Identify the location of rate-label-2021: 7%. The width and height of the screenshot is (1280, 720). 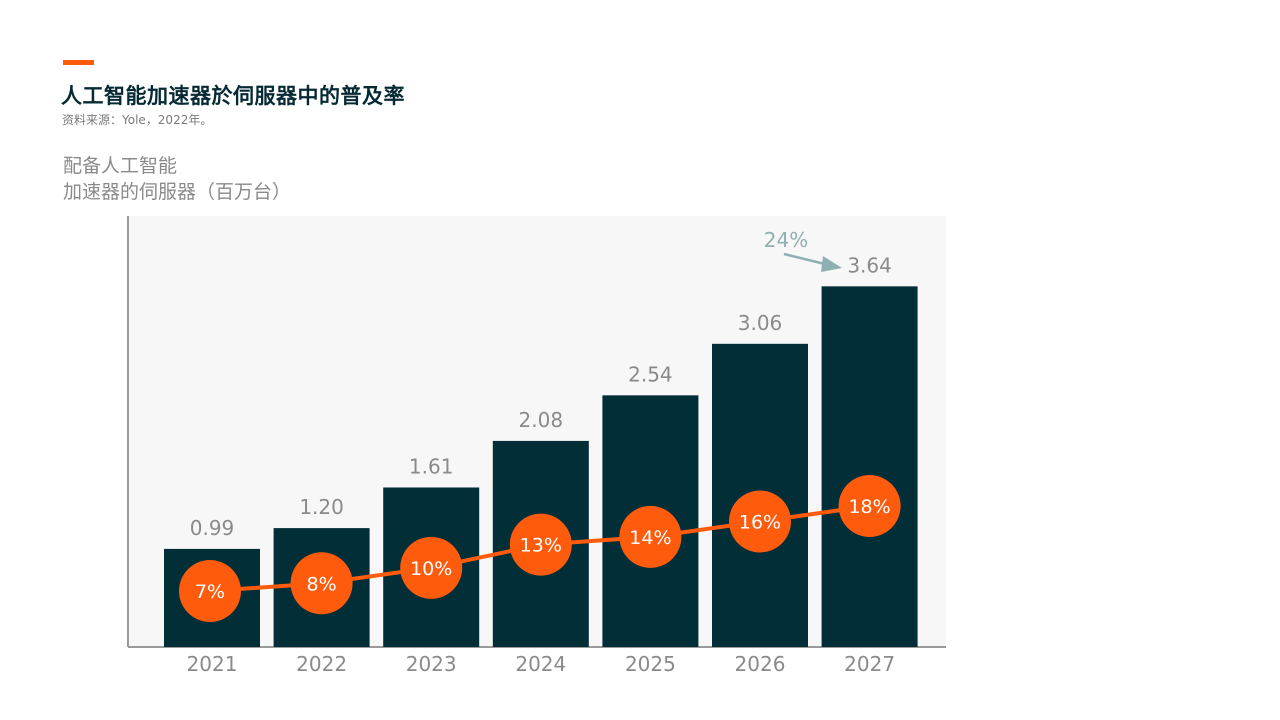
(210, 592).